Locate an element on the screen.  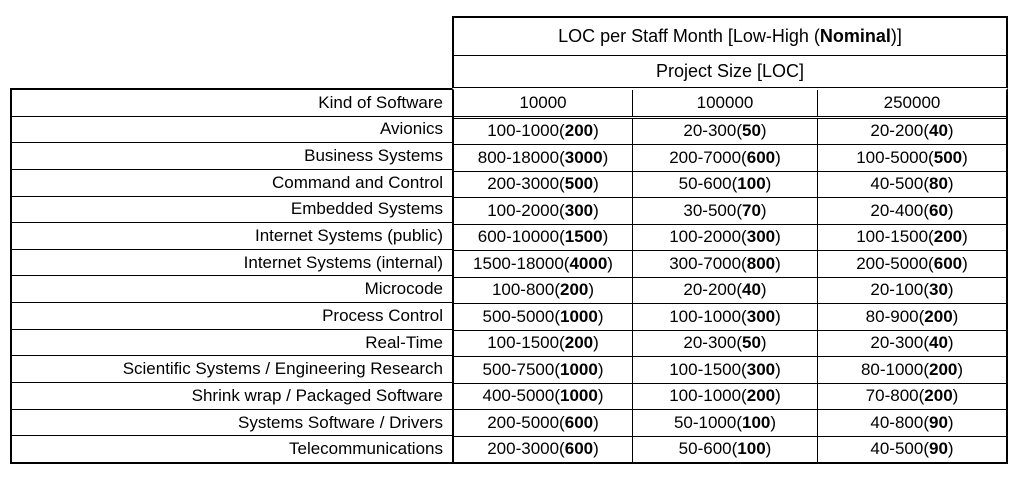
loc-range: 50-600( is located at coordinates (708, 184).